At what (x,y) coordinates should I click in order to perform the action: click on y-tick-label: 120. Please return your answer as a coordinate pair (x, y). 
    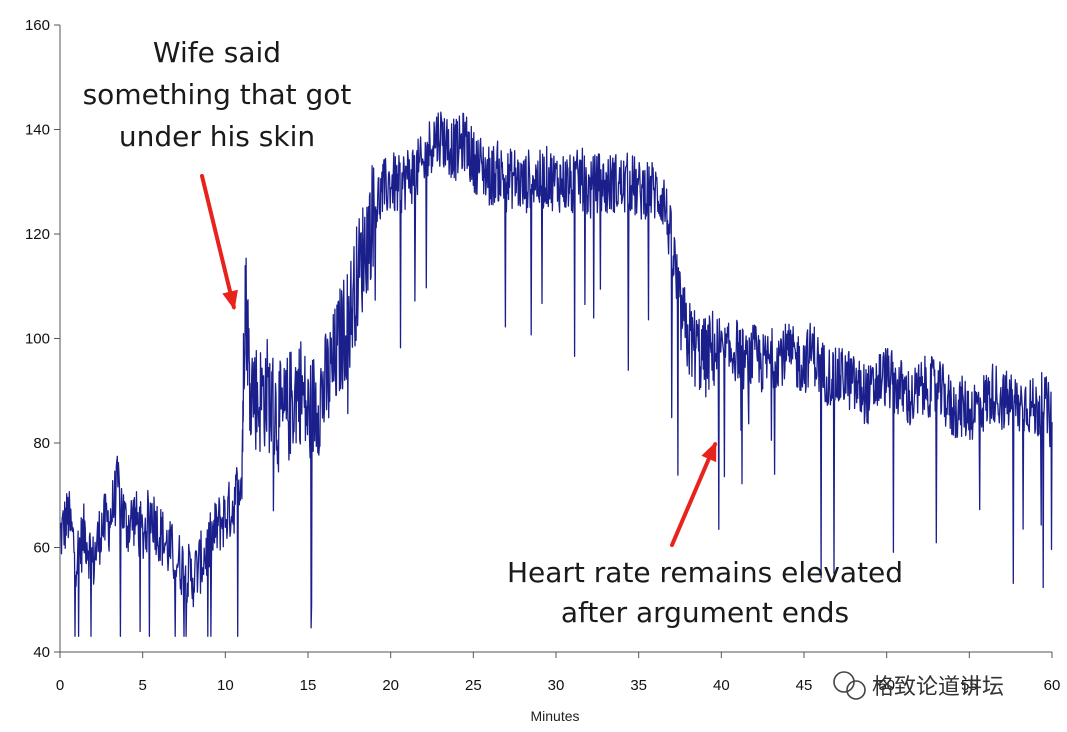
    Looking at the image, I should click on (37, 234).